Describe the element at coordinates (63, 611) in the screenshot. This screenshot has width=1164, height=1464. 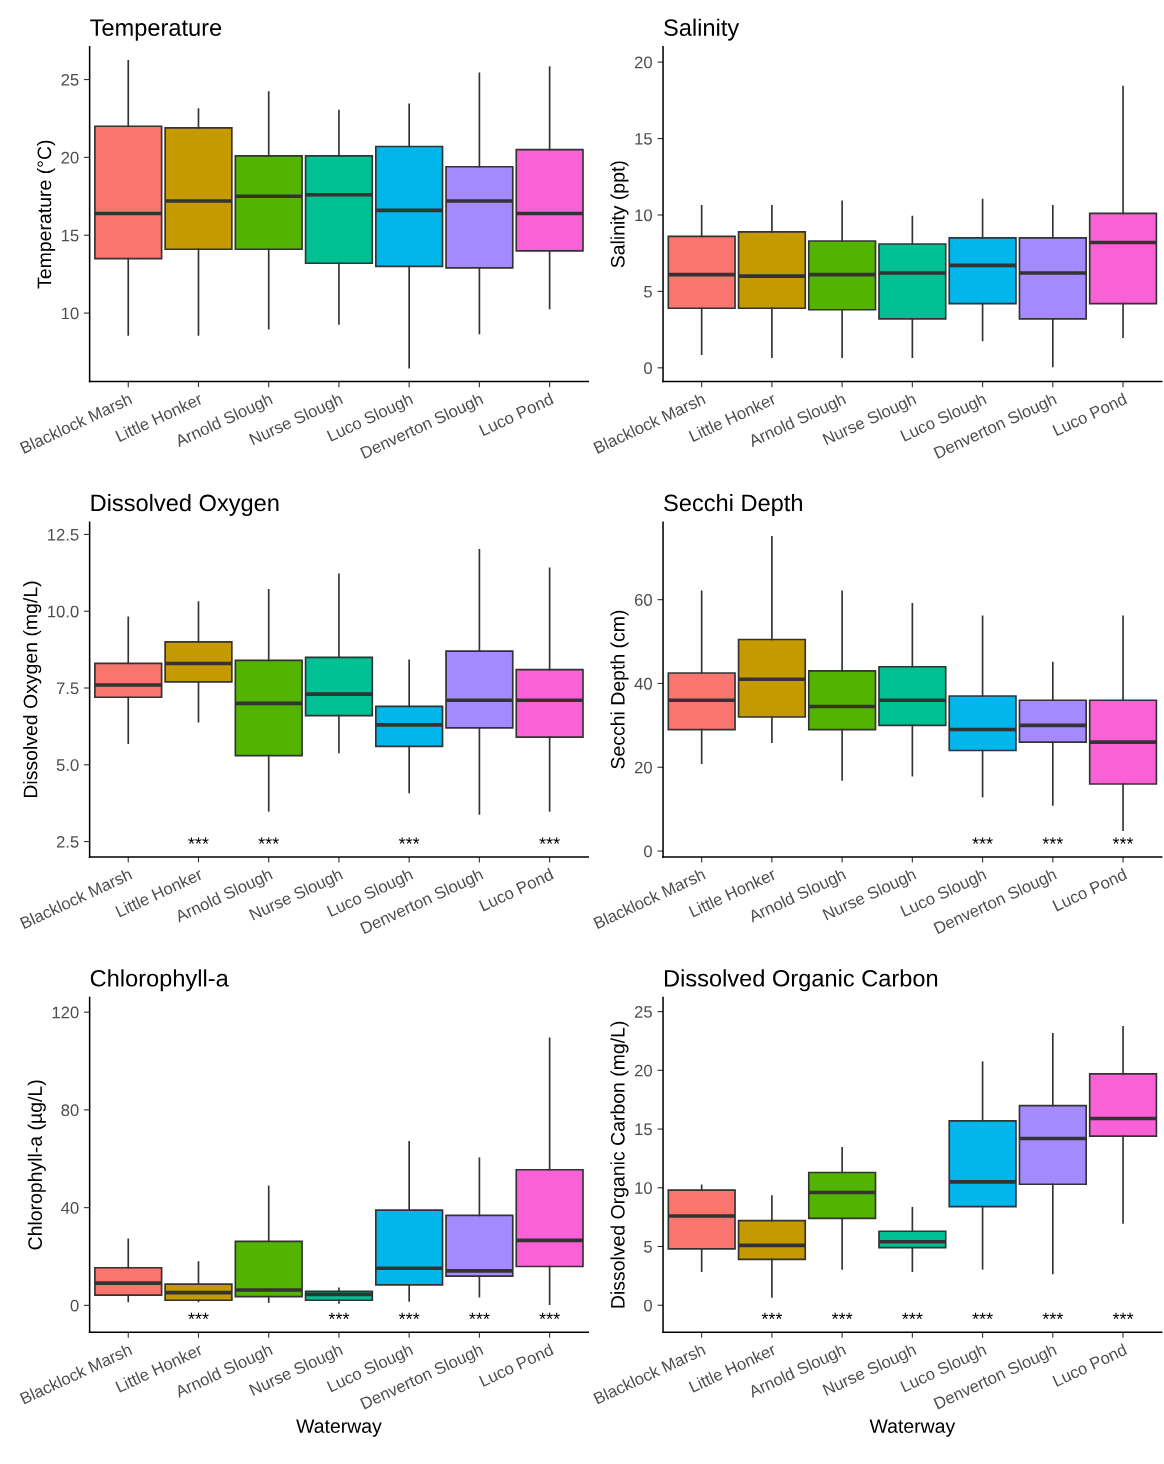
I see `y-tick-label: 10.0` at that location.